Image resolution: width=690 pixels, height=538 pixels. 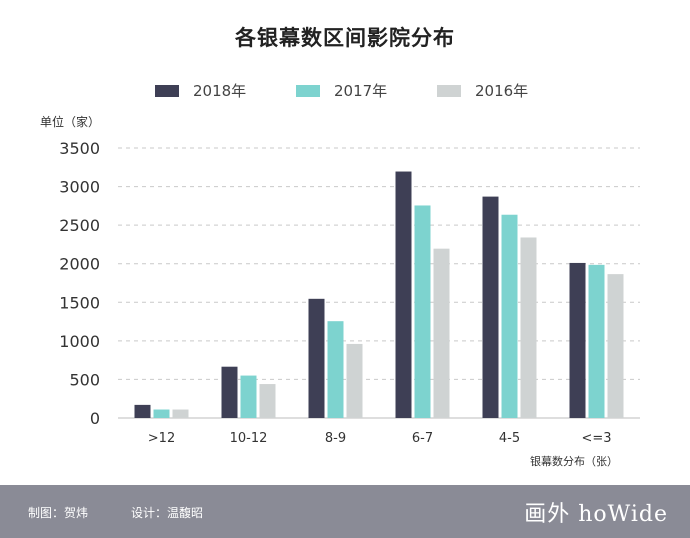 I want to click on bar-2016年-6-7, so click(x=441, y=333).